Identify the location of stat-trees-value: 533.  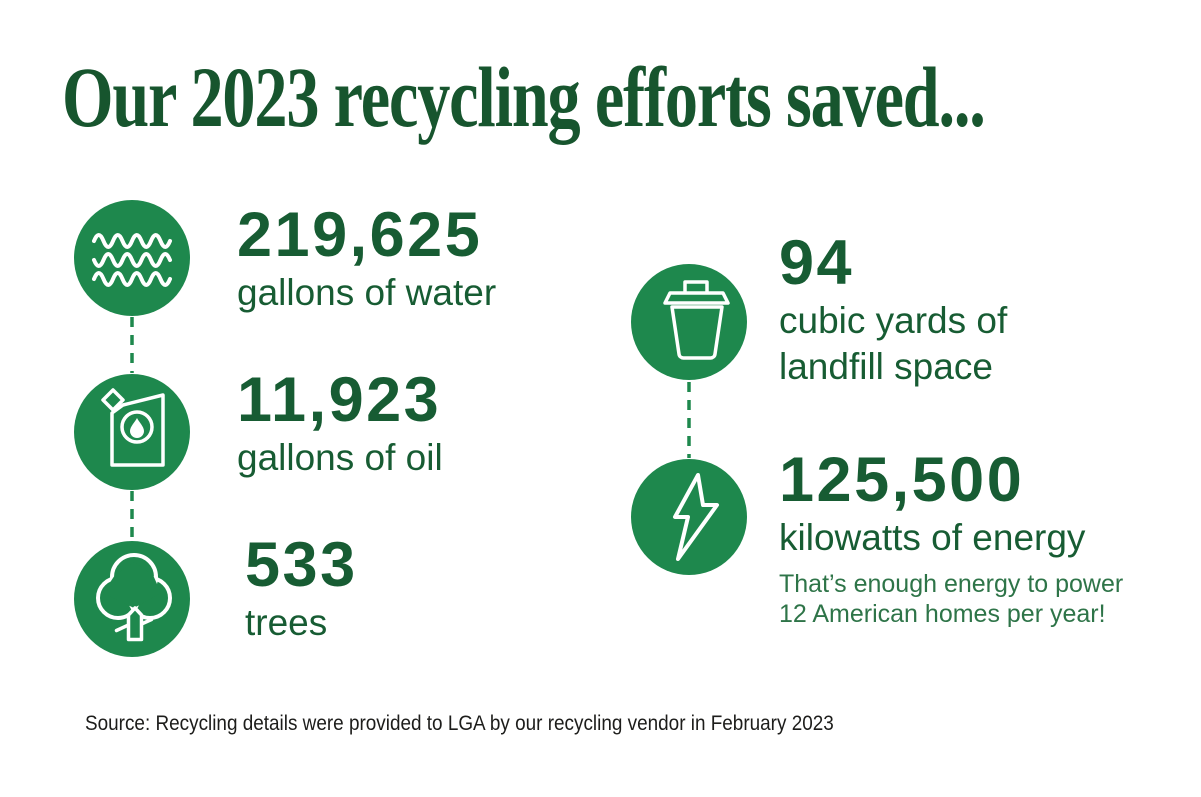
(301, 565).